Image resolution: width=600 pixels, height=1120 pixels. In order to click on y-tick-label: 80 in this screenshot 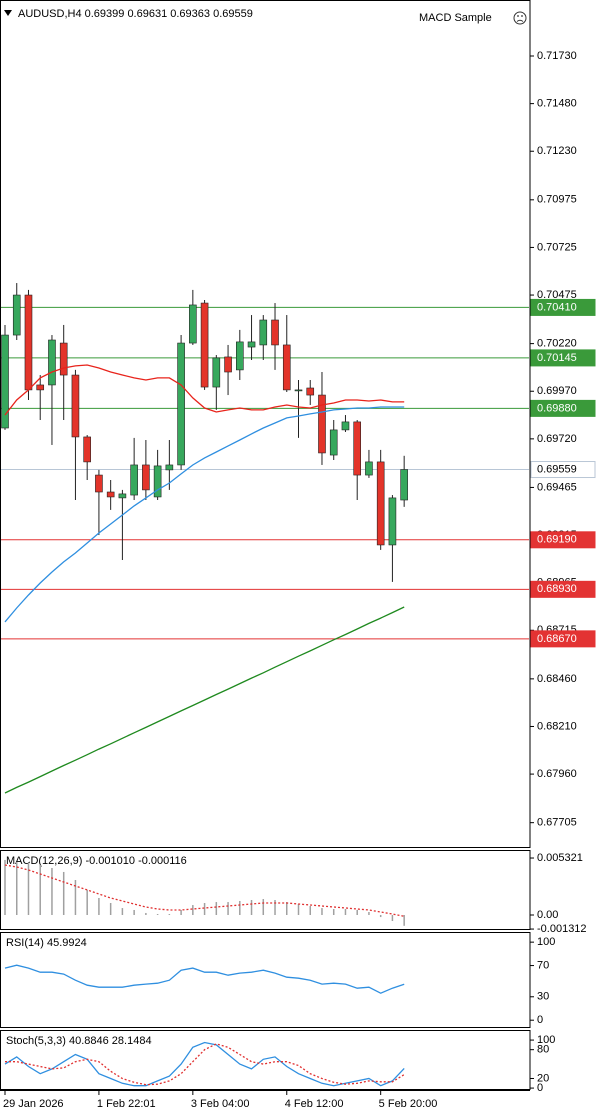, I will do `click(543, 1050)`.